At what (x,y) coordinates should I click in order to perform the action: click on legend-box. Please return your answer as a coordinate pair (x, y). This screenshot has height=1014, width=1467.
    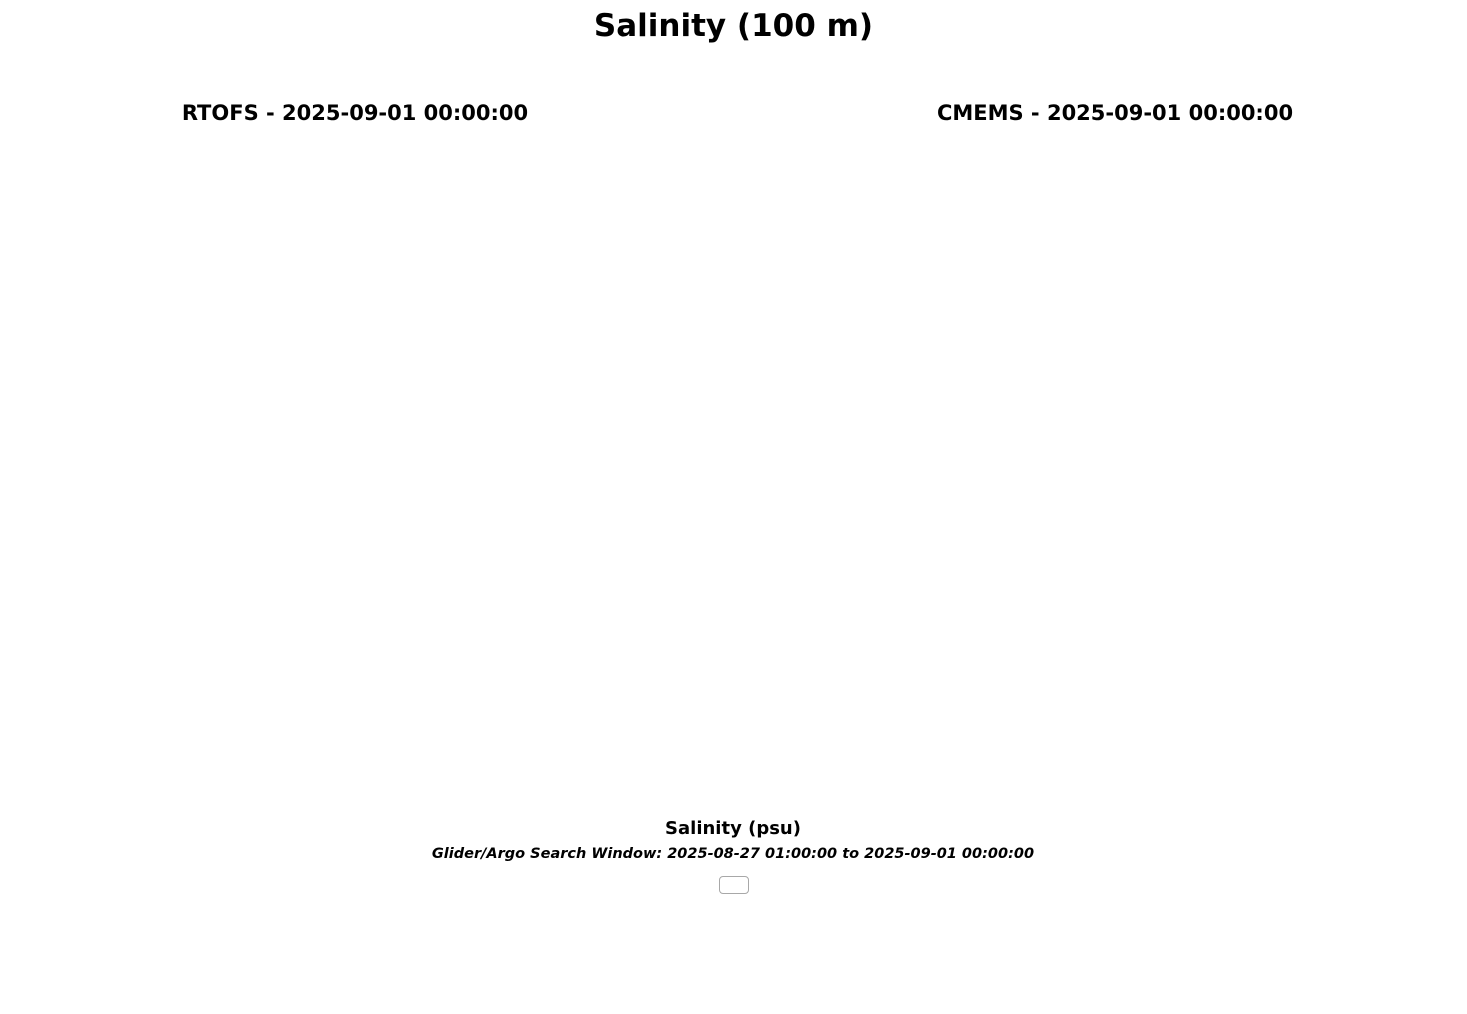
    Looking at the image, I should click on (733, 885).